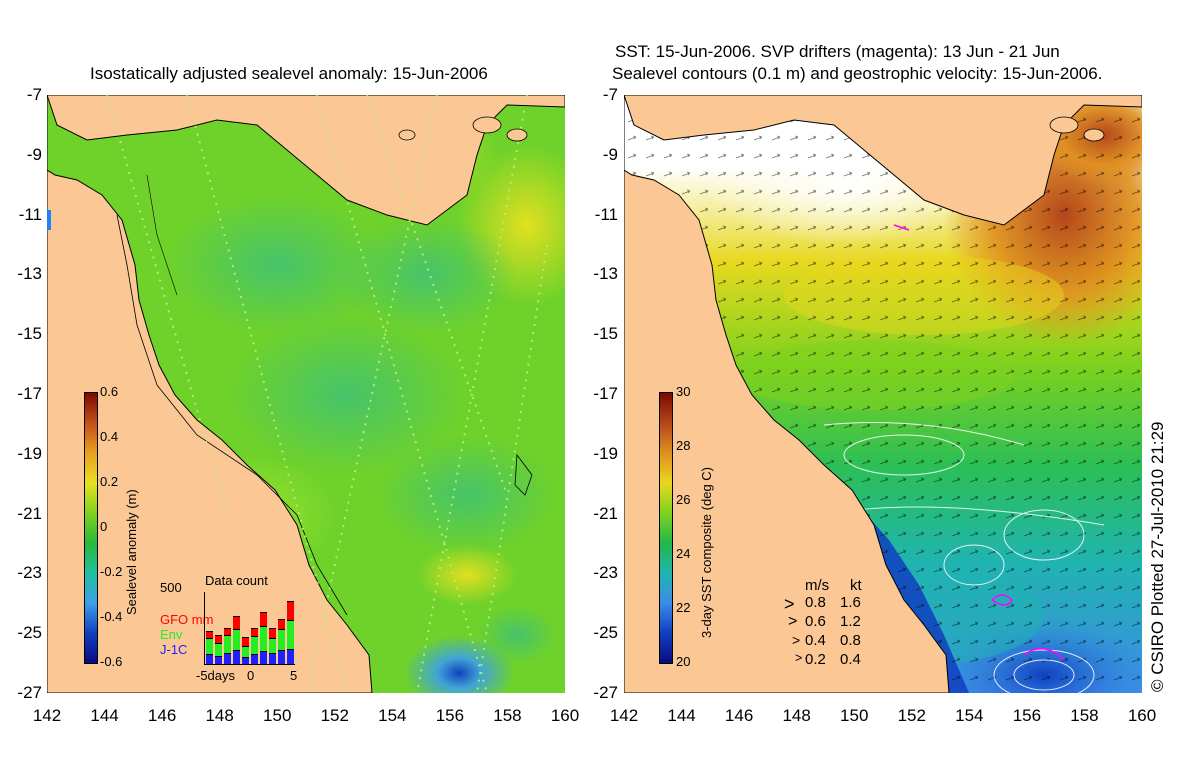  Describe the element at coordinates (1157, 556) in the screenshot. I see `csiro-credit: © CSIRO Plotted 27-Jul-2010 21:29` at that location.